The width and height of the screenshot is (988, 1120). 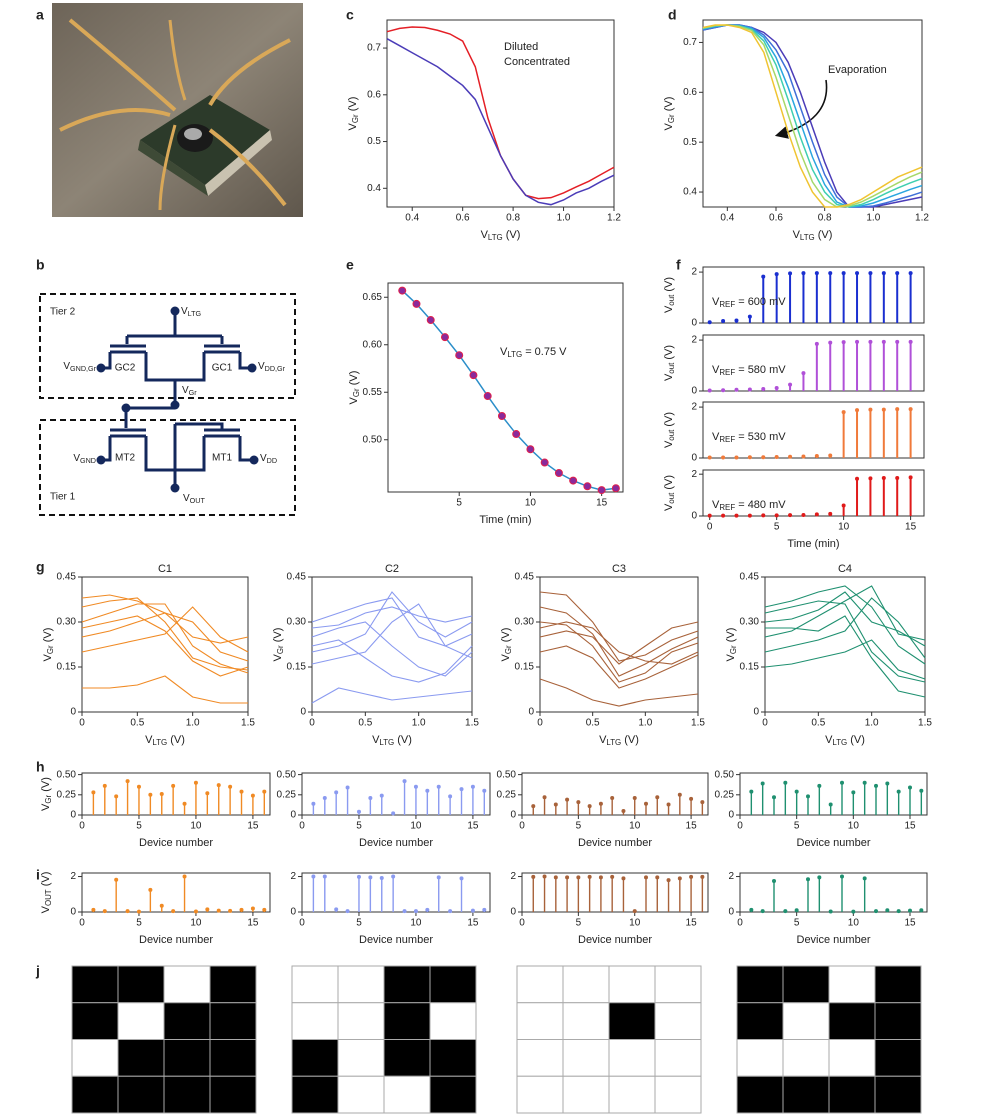 I want to click on annotation: VREF = 530 mV, so click(x=749, y=437).